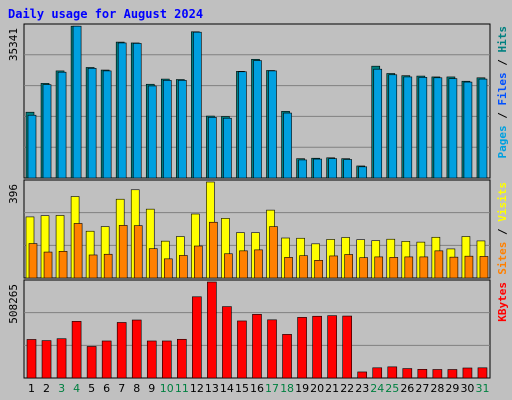 This screenshot has width=512, height=400. Describe the element at coordinates (502, 202) in the screenshot. I see `legend-entry: Visits` at that location.